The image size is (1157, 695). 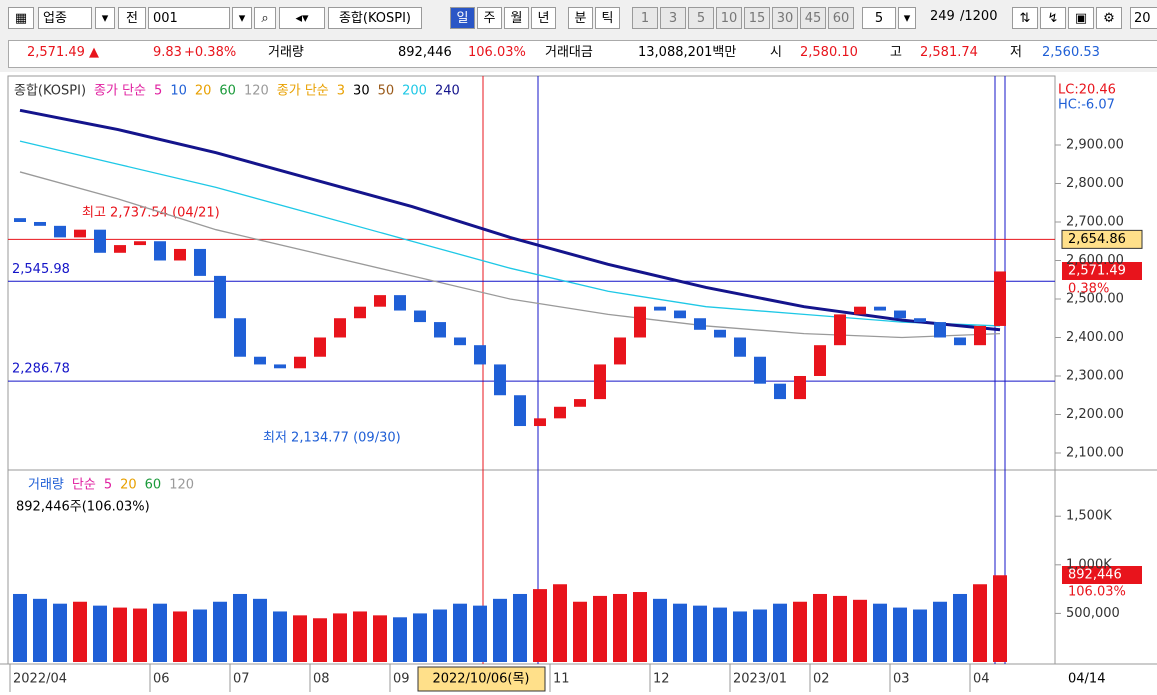 I want to click on x-tick-label: 09, so click(x=401, y=679).